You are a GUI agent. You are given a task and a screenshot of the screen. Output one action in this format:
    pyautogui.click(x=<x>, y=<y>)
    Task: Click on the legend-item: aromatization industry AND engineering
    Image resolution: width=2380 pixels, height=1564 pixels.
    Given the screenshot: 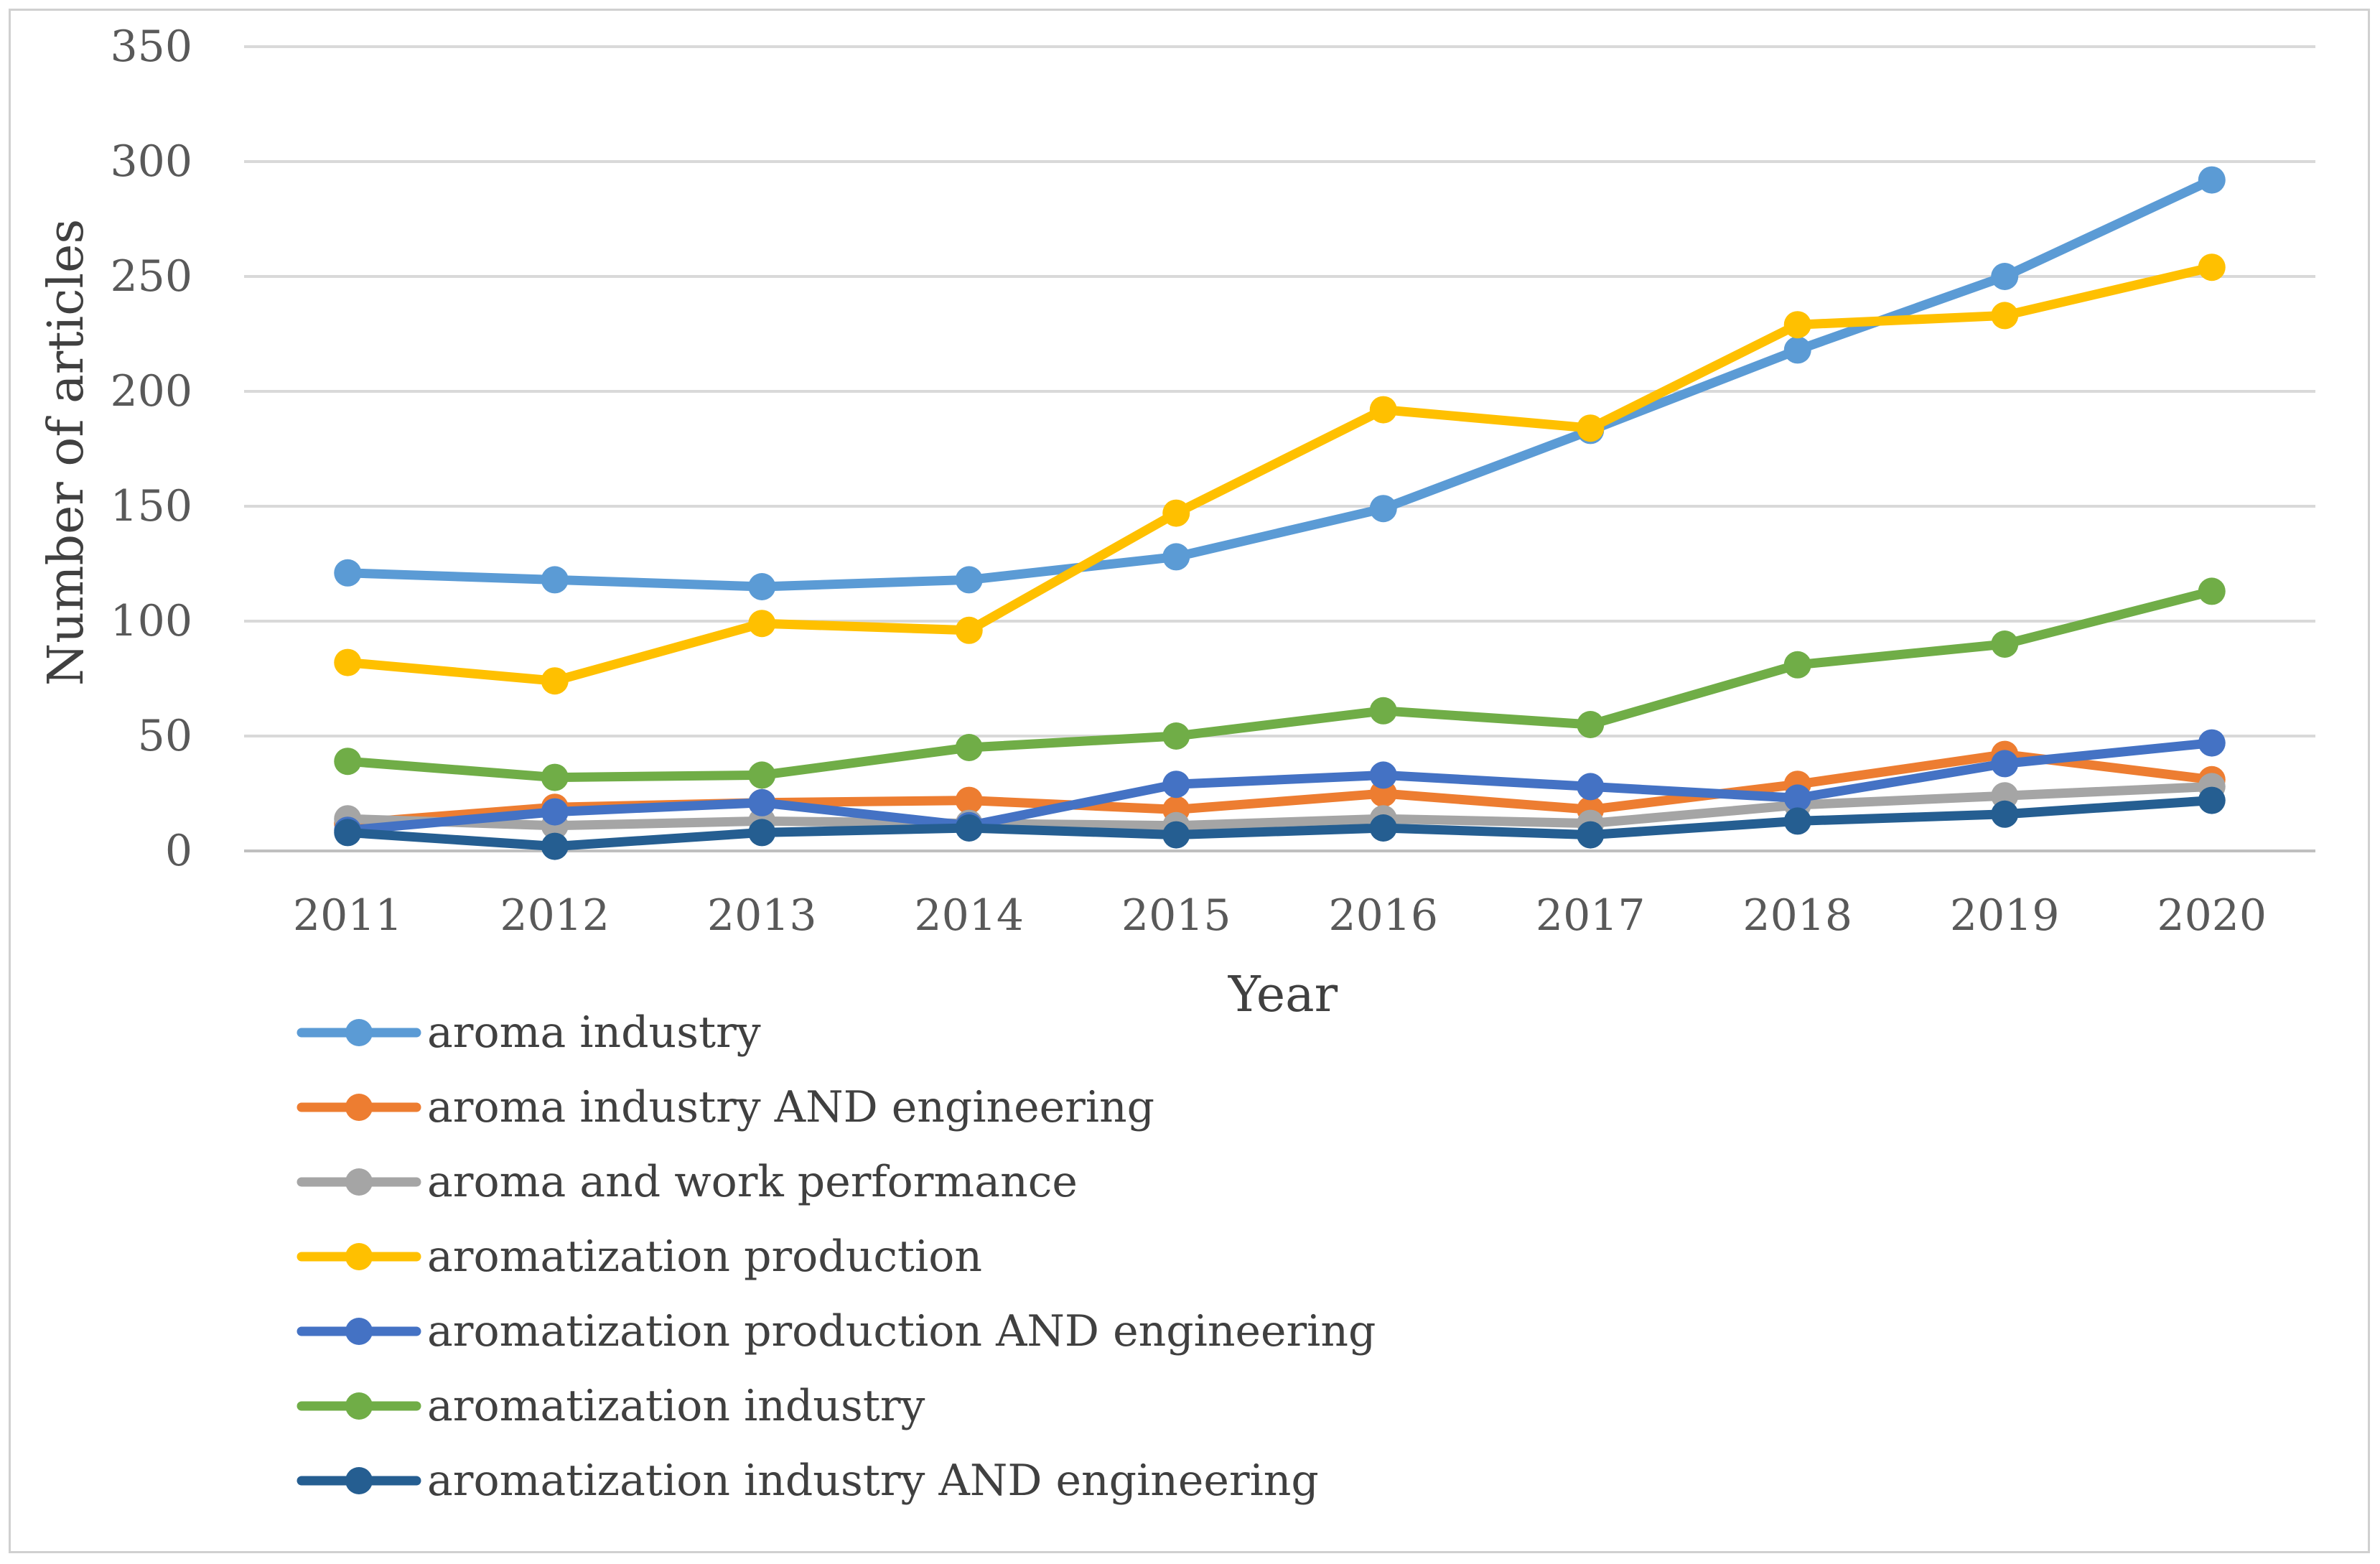 What is the action you would take?
    pyautogui.click(x=808, y=1481)
    